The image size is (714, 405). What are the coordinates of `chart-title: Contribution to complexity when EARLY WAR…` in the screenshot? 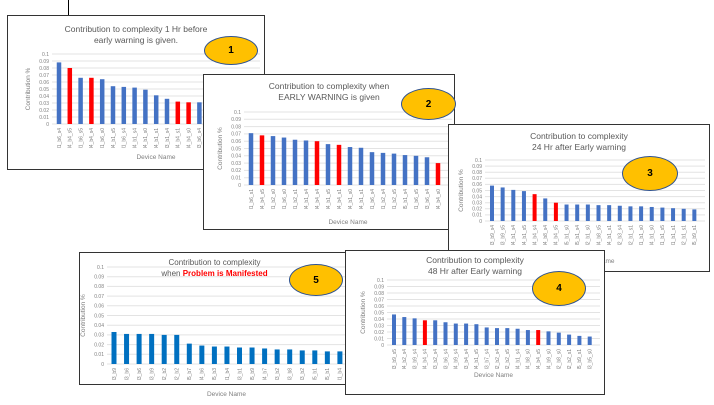 It's located at (329, 92).